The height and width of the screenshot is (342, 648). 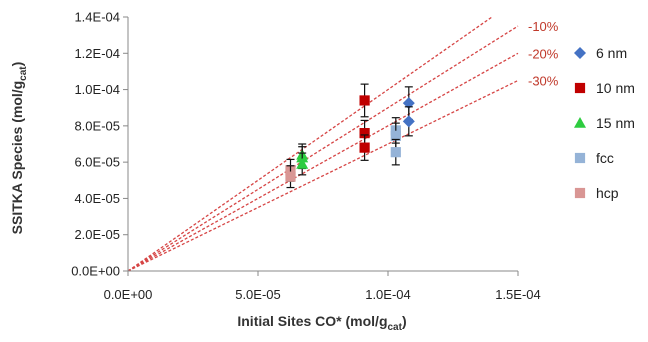 I want to click on x-tick-label: 5.0E-05, so click(x=258, y=294).